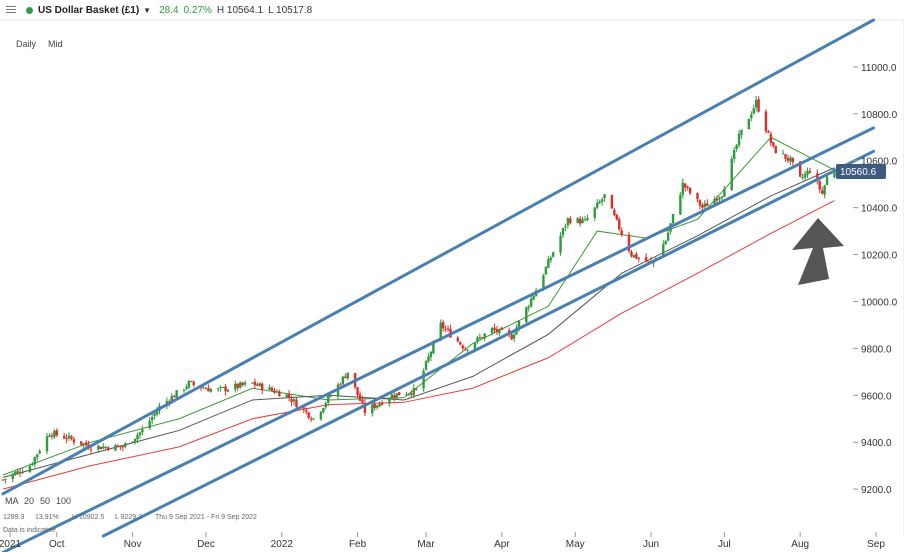 Image resolution: width=904 pixels, height=552 pixels. What do you see at coordinates (26, 44) in the screenshot?
I see `timeframe-selector: Daily` at bounding box center [26, 44].